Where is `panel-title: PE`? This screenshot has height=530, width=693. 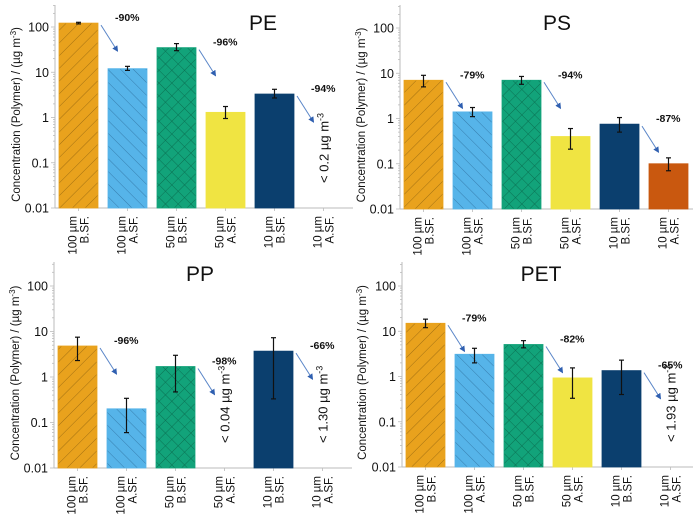
panel-title: PE is located at coordinates (263, 23).